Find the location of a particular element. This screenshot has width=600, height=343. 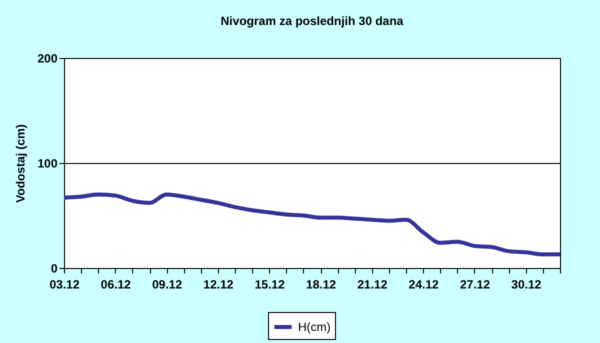

x-tick-label: 06.12 is located at coordinates (116, 285).